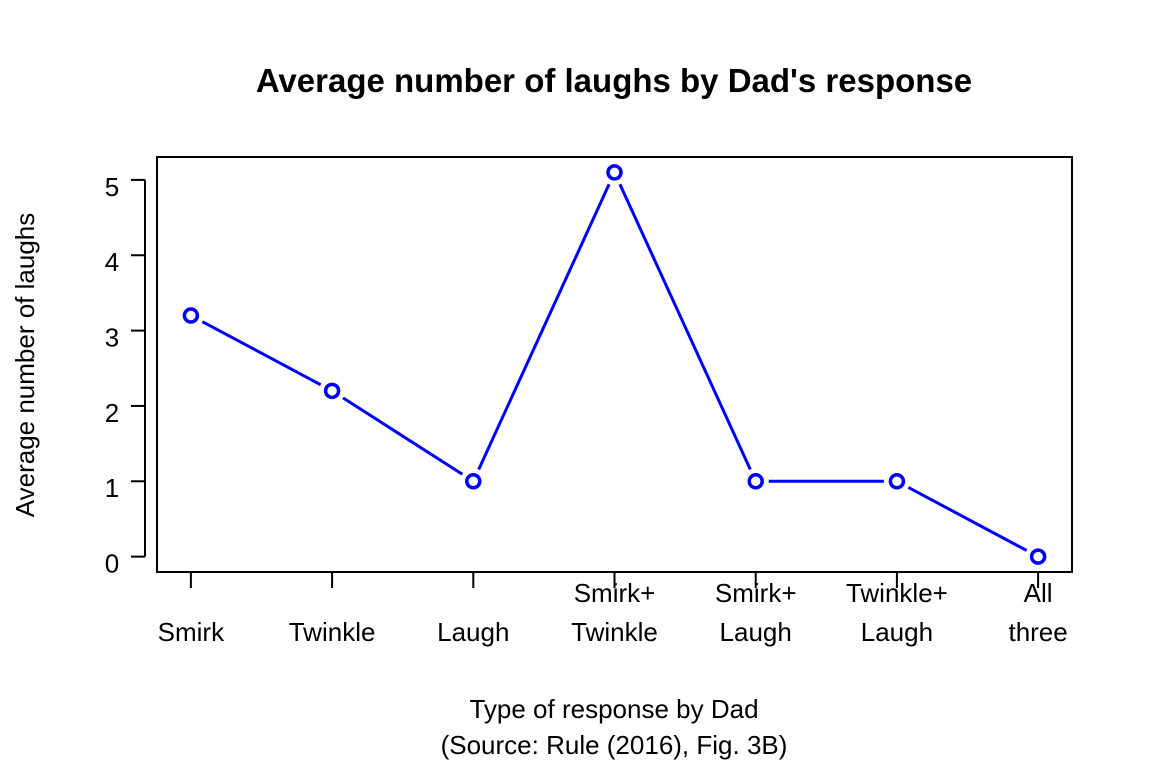 This screenshot has height=768, width=1152. Describe the element at coordinates (112, 413) in the screenshot. I see `y-tick-label: 2` at that location.